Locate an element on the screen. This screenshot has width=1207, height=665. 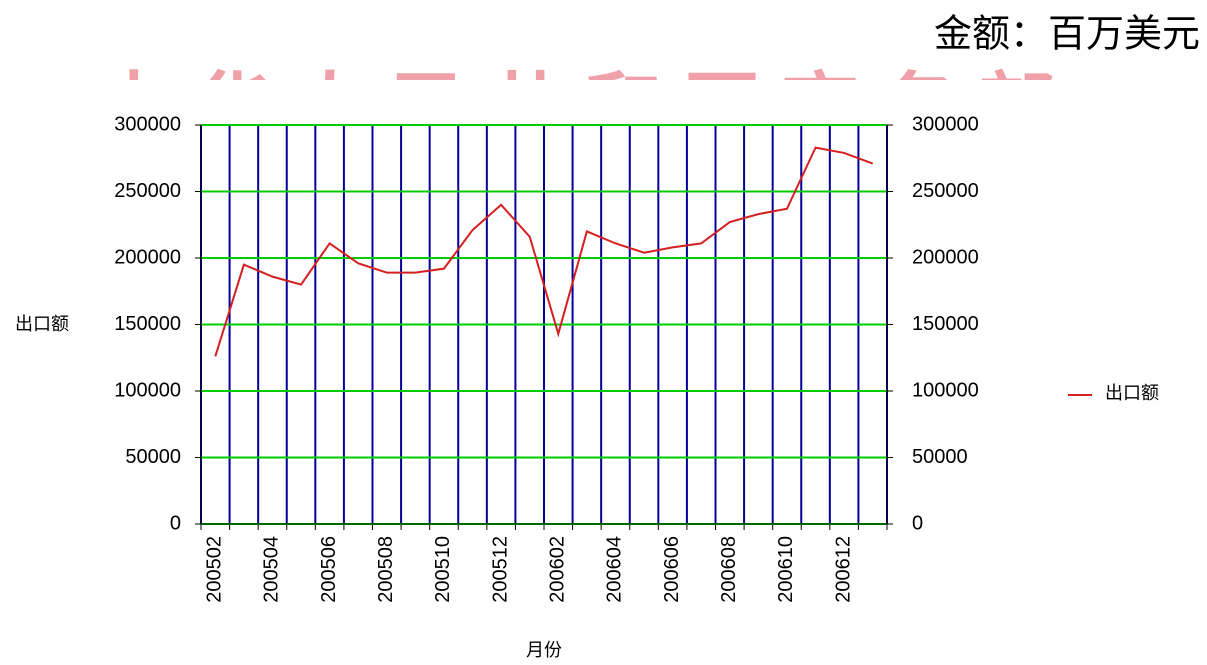
x-tick-label: 200604 is located at coordinates (615, 569).